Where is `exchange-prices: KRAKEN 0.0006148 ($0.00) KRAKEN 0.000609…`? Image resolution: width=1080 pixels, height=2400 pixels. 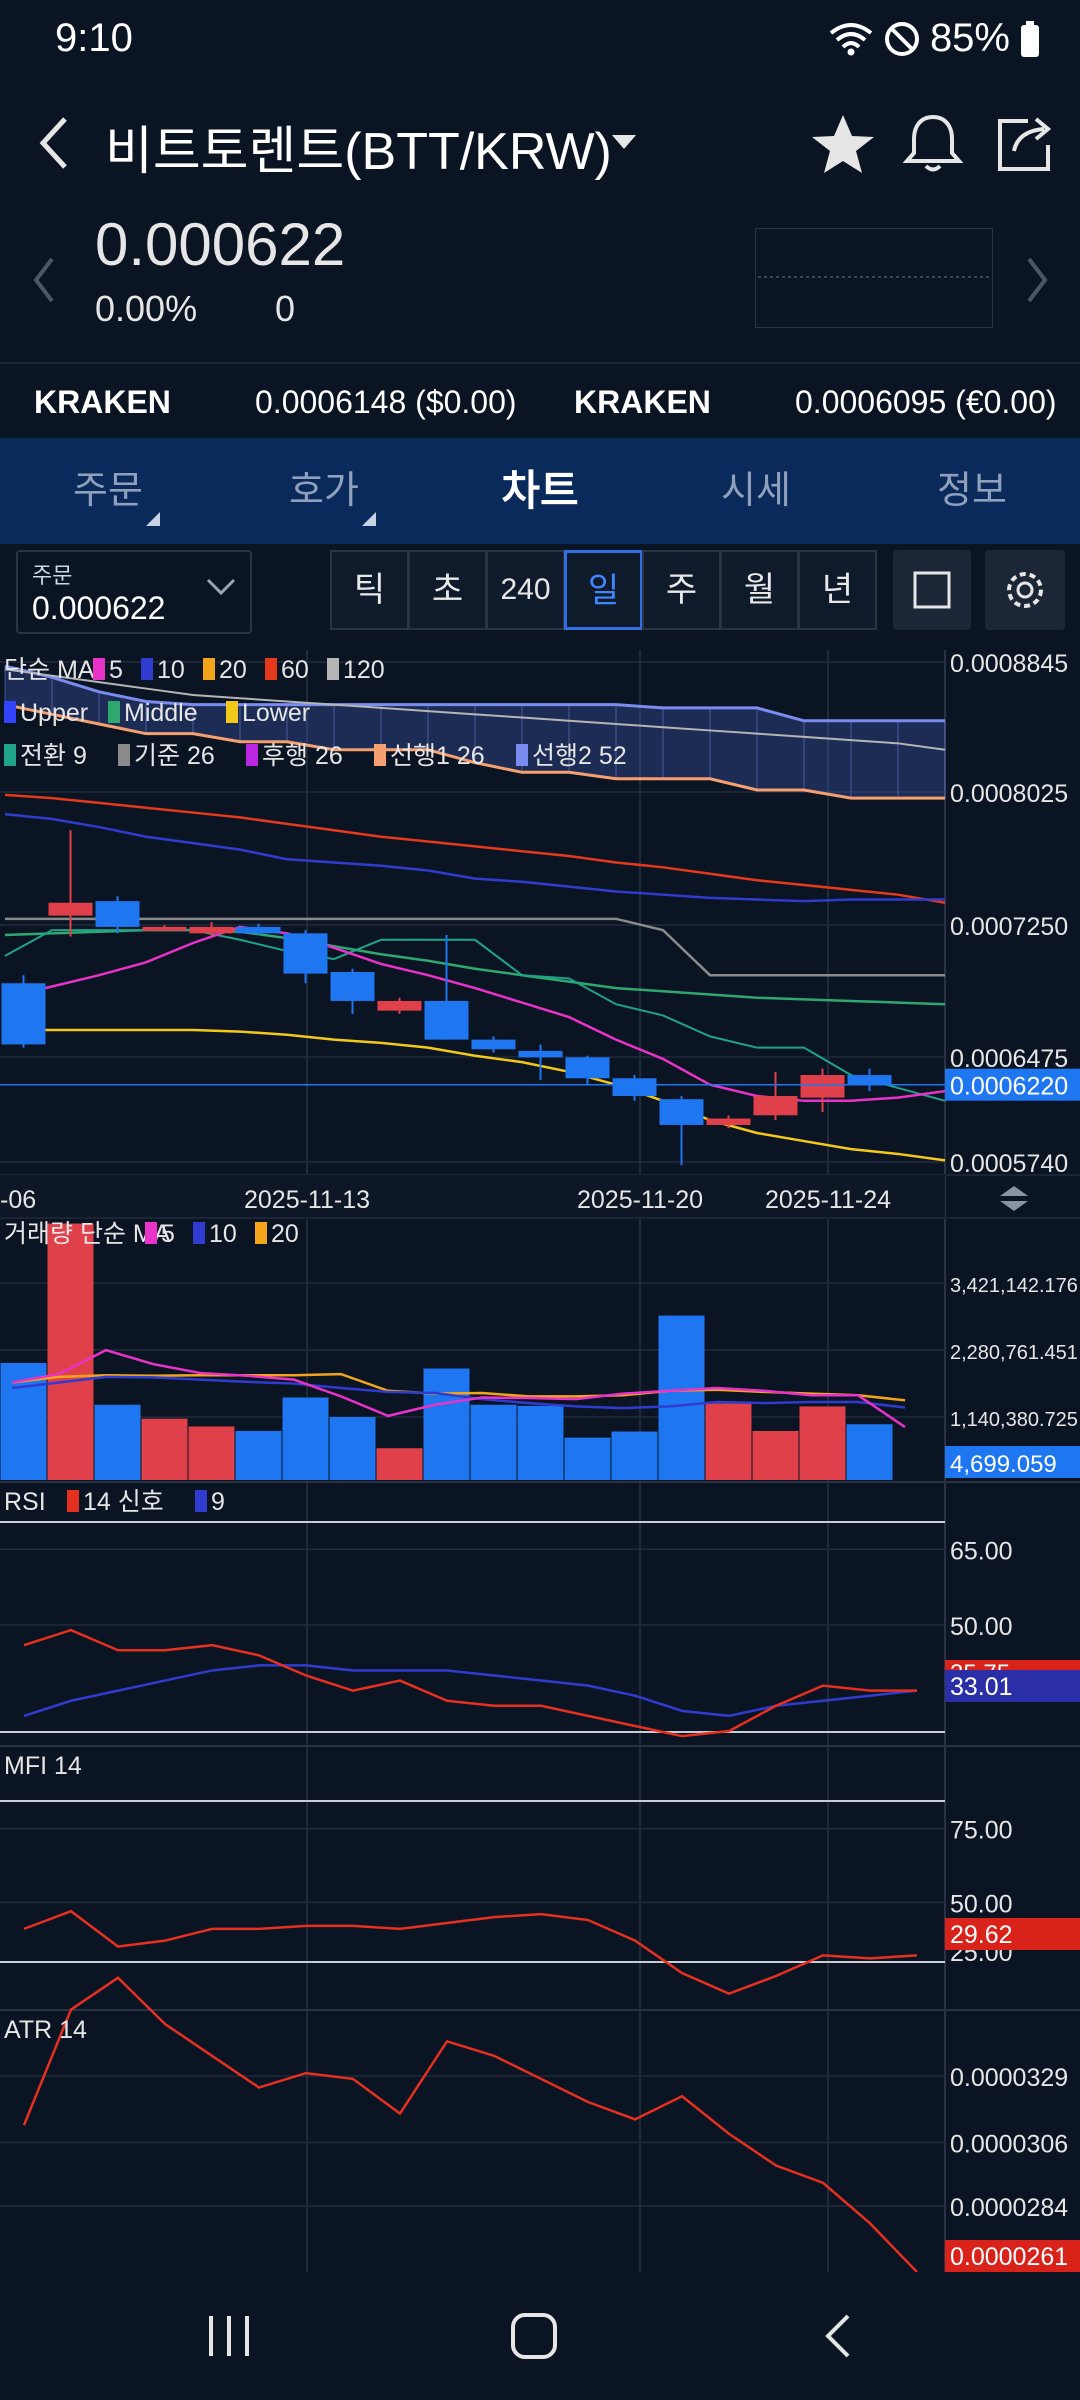 exchange-prices: KRAKEN 0.0006148 ($0.00) KRAKEN 0.000609… is located at coordinates (540, 399).